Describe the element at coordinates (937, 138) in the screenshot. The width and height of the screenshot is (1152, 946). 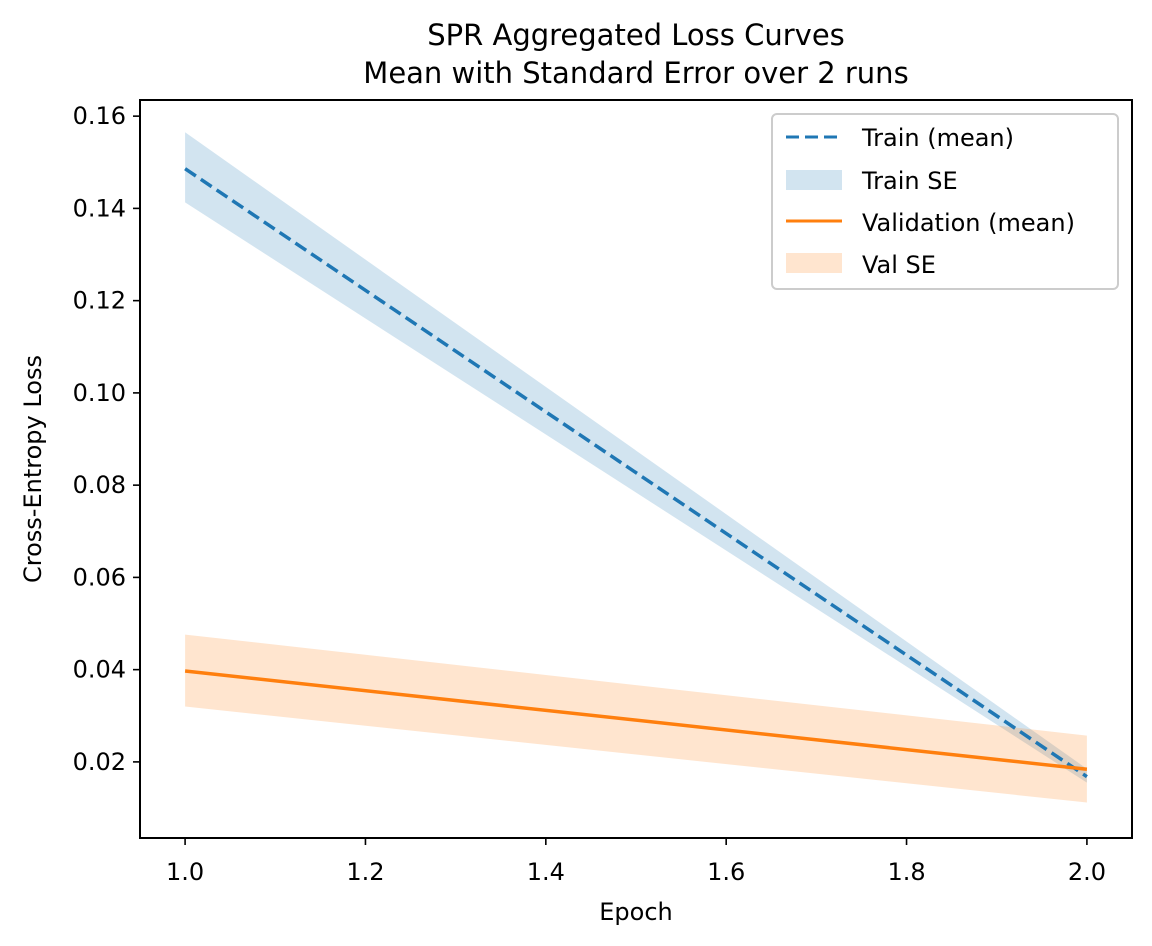
I see `legend-train-mean-label: Train (mean)` at that location.